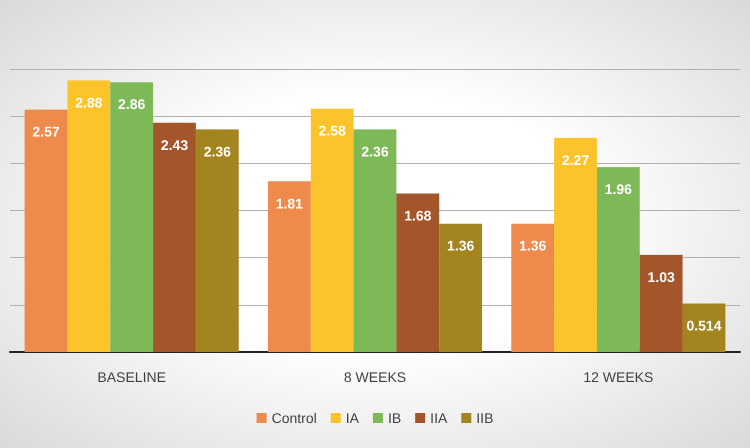 The width and height of the screenshot is (750, 448). What do you see at coordinates (290, 203) in the screenshot?
I see `data-label: 1.81` at bounding box center [290, 203].